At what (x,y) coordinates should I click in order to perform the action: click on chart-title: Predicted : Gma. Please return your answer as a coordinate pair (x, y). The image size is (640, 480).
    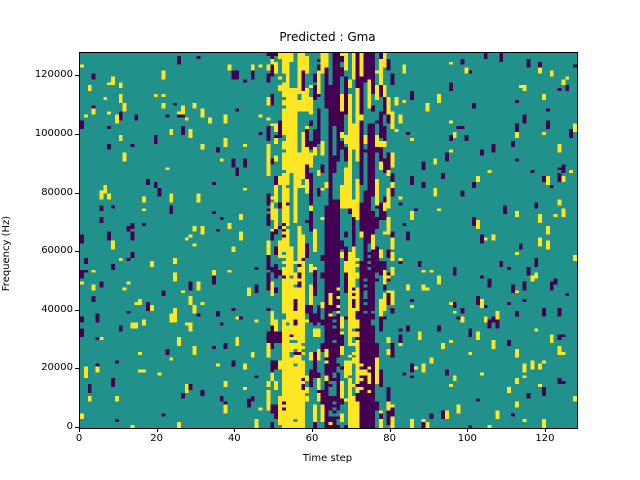
    Looking at the image, I should click on (327, 37).